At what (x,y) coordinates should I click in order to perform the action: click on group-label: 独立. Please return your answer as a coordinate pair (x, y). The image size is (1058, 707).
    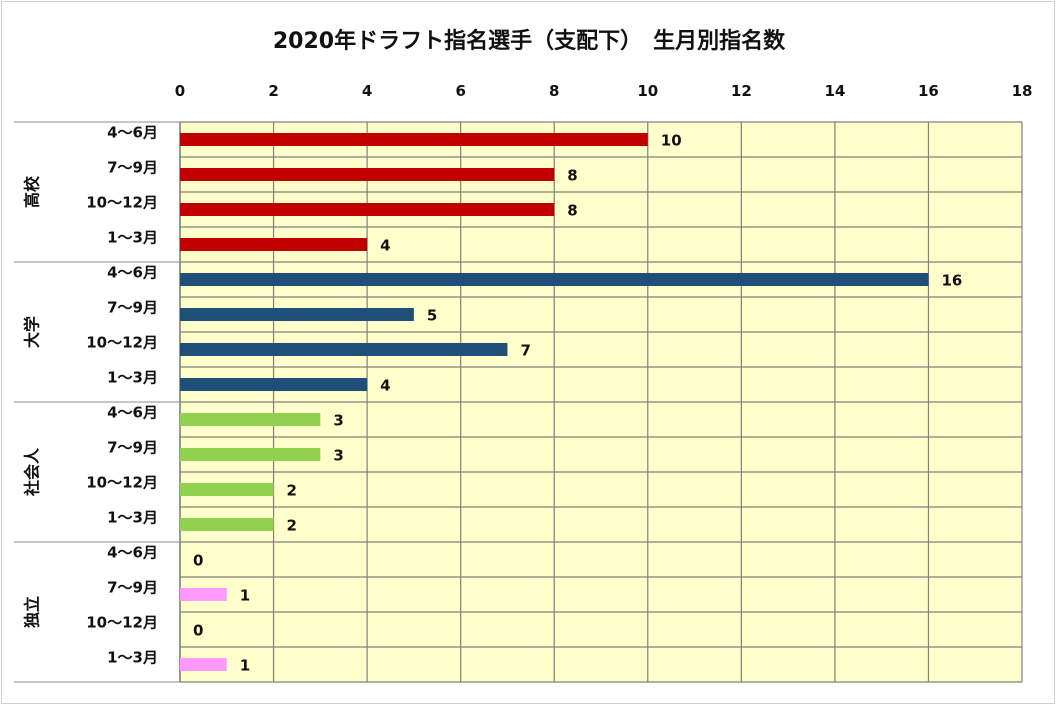
    Looking at the image, I should click on (32, 612).